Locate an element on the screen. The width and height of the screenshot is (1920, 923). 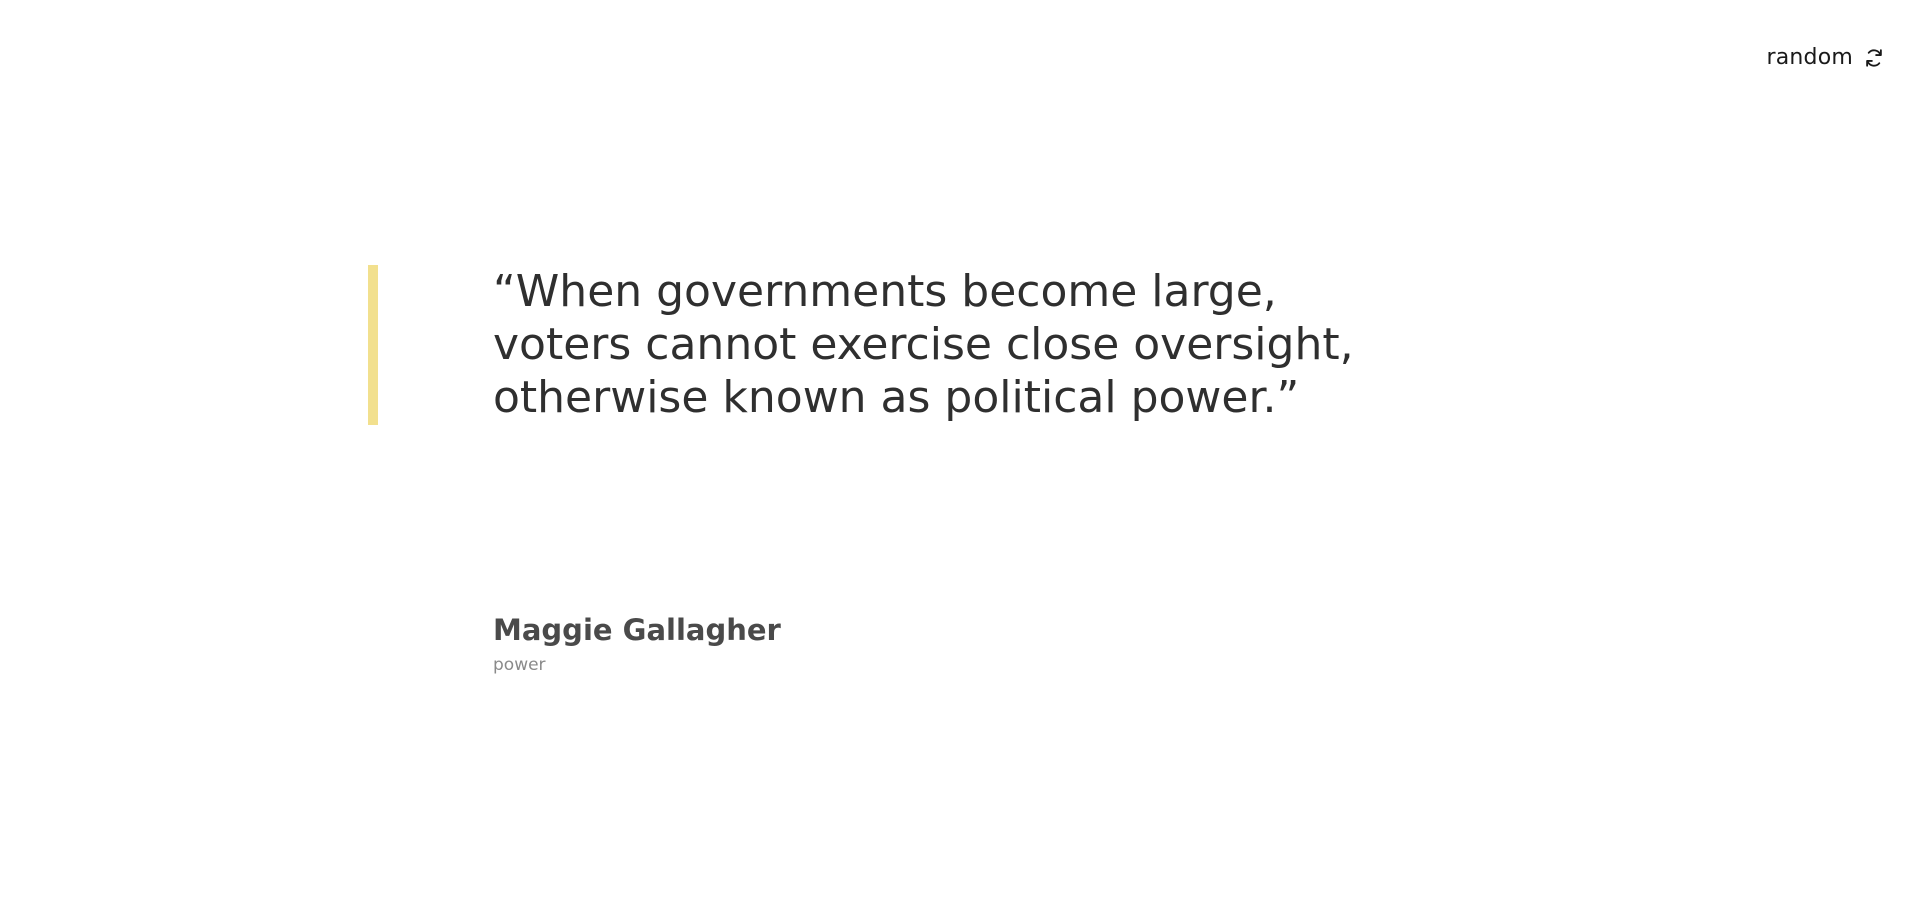
author-block: Maggie Gallagher power is located at coordinates (637, 644).